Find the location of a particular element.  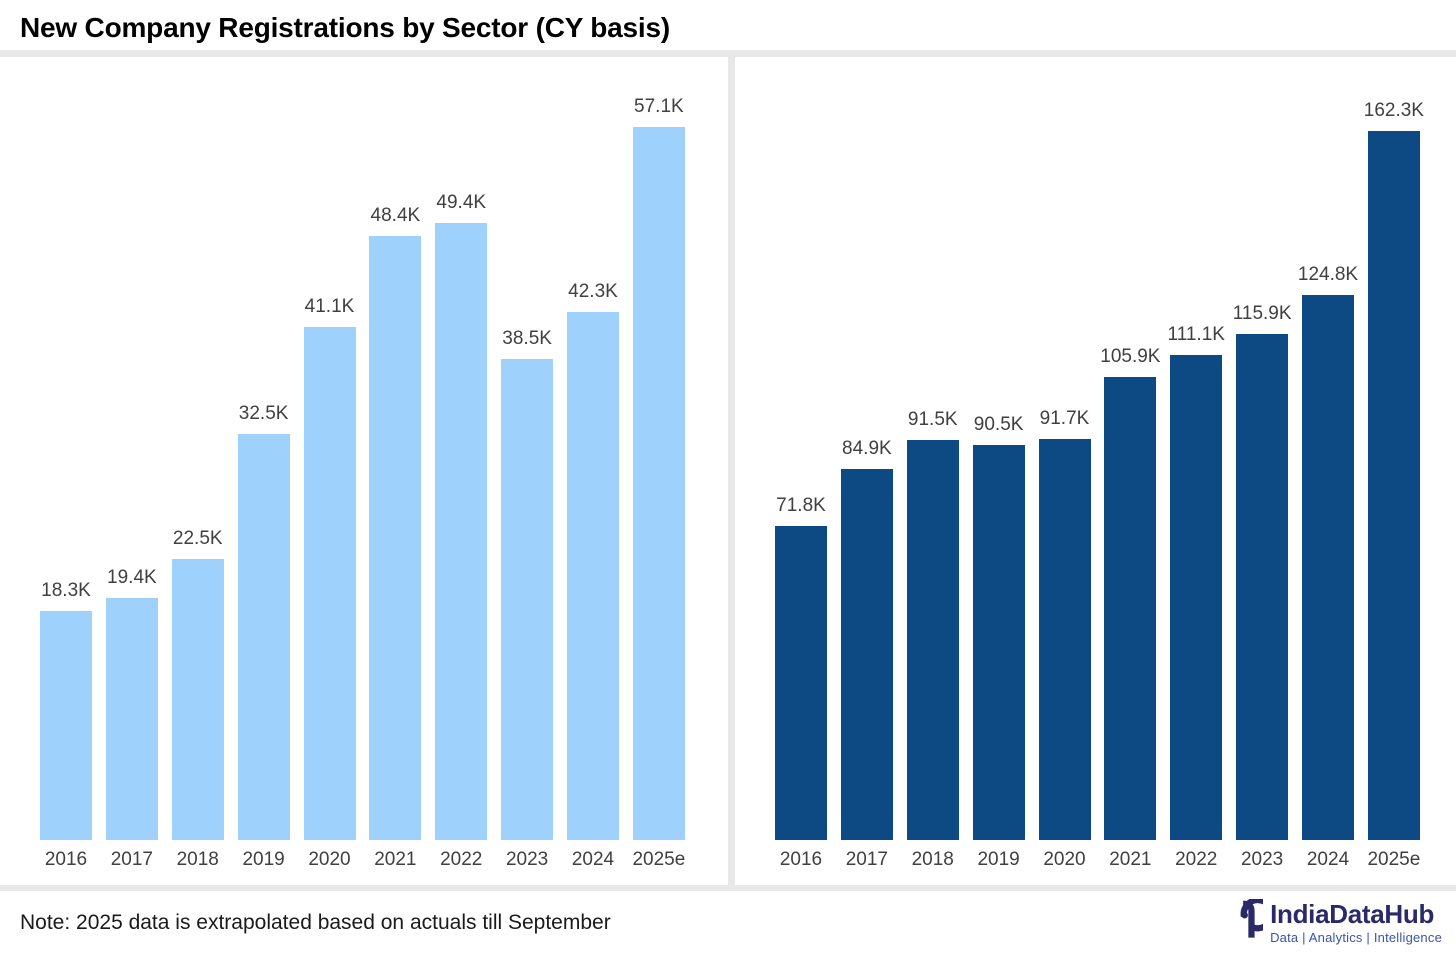

bar-column: 115.9K 2023 is located at coordinates (1262, 471).